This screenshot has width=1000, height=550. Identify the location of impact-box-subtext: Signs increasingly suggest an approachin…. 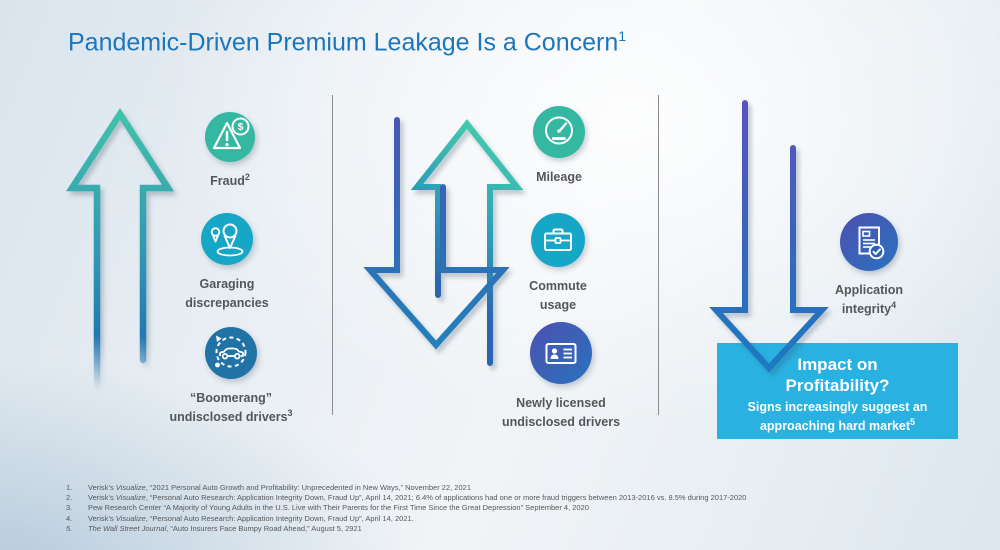
(837, 417).